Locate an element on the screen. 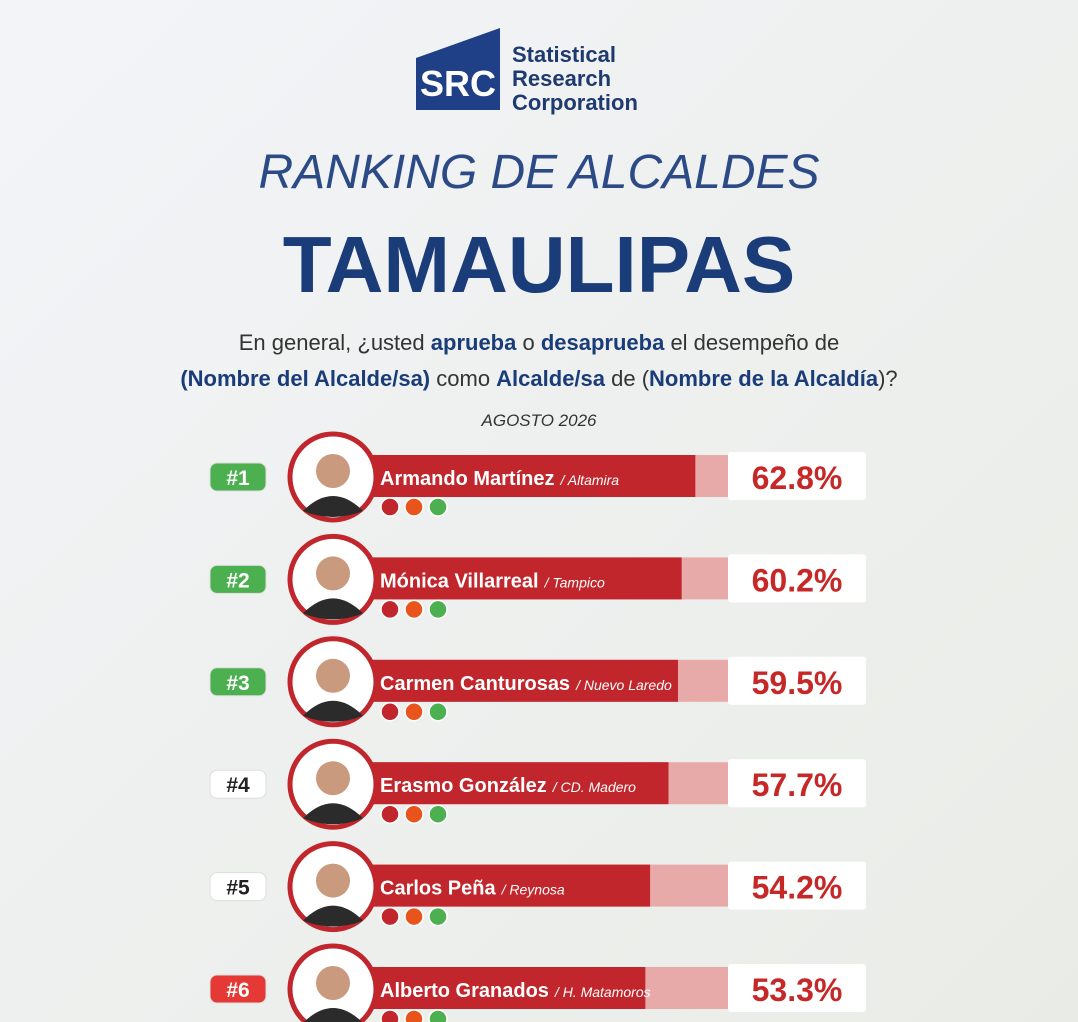  rank: #4 is located at coordinates (238, 785).